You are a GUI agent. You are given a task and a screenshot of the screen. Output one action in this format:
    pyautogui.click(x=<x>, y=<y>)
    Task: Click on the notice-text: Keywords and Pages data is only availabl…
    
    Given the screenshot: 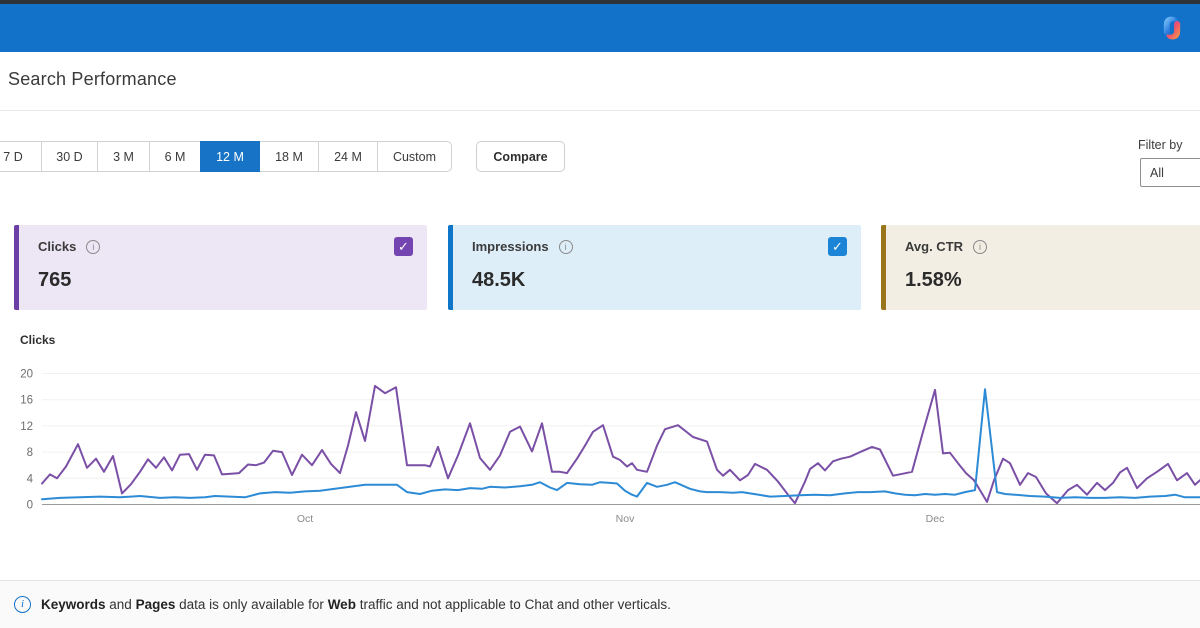 What is the action you would take?
    pyautogui.click(x=356, y=604)
    